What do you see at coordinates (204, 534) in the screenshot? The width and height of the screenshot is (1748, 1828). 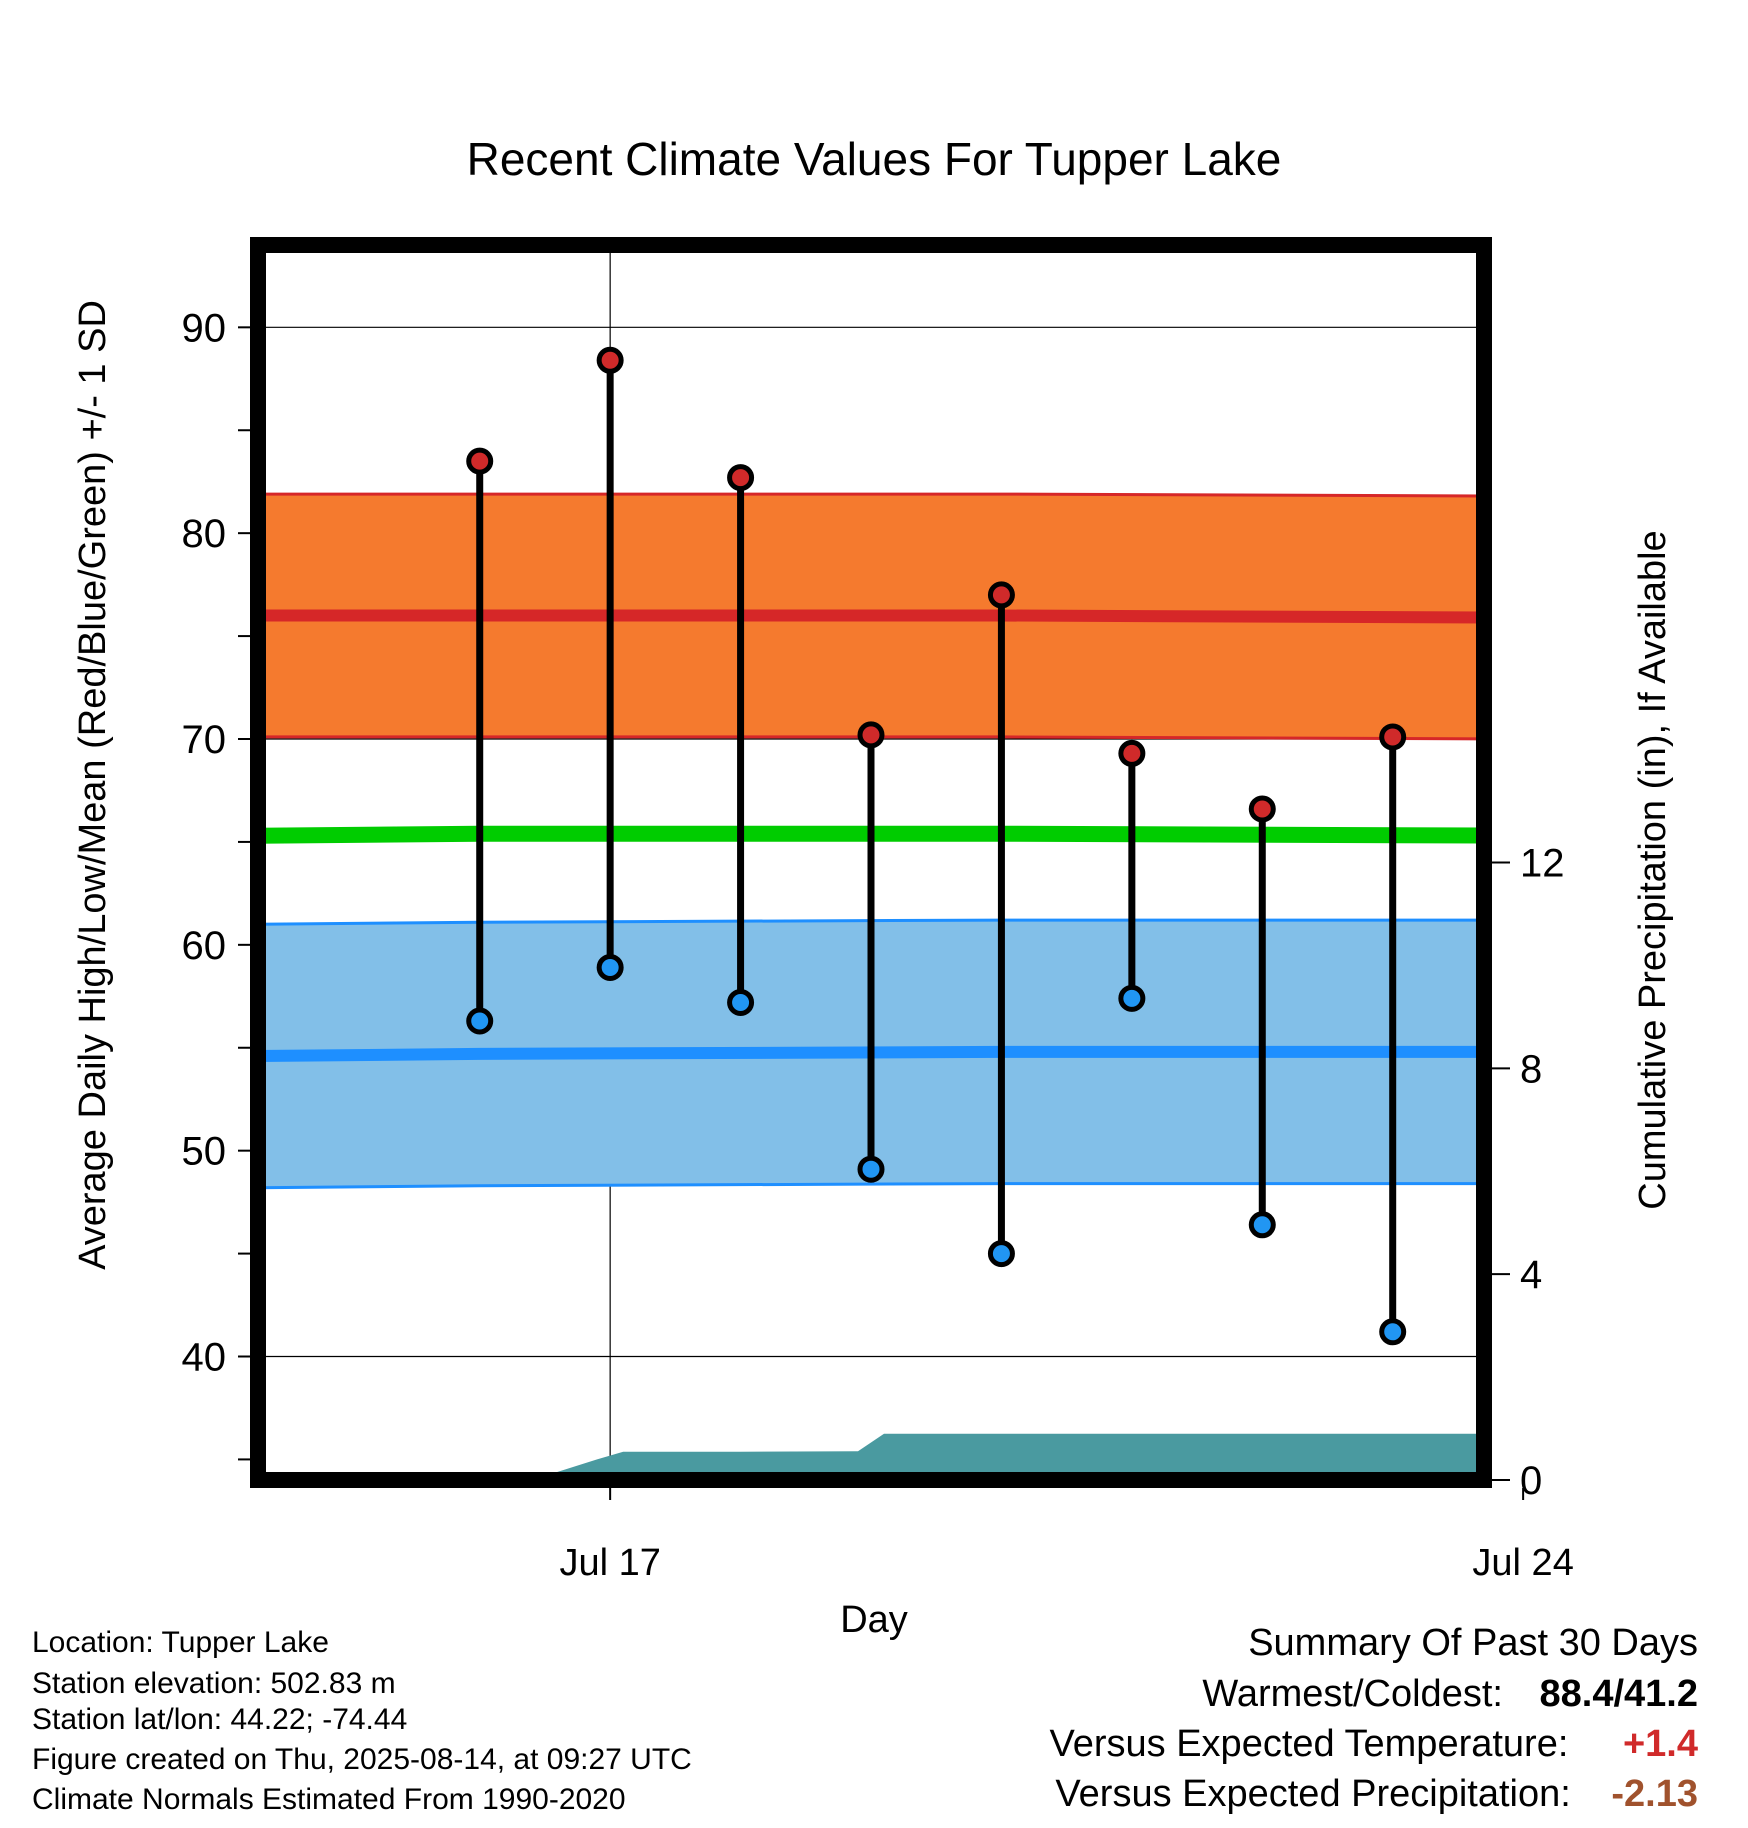 I see `y-tick-label: 80` at bounding box center [204, 534].